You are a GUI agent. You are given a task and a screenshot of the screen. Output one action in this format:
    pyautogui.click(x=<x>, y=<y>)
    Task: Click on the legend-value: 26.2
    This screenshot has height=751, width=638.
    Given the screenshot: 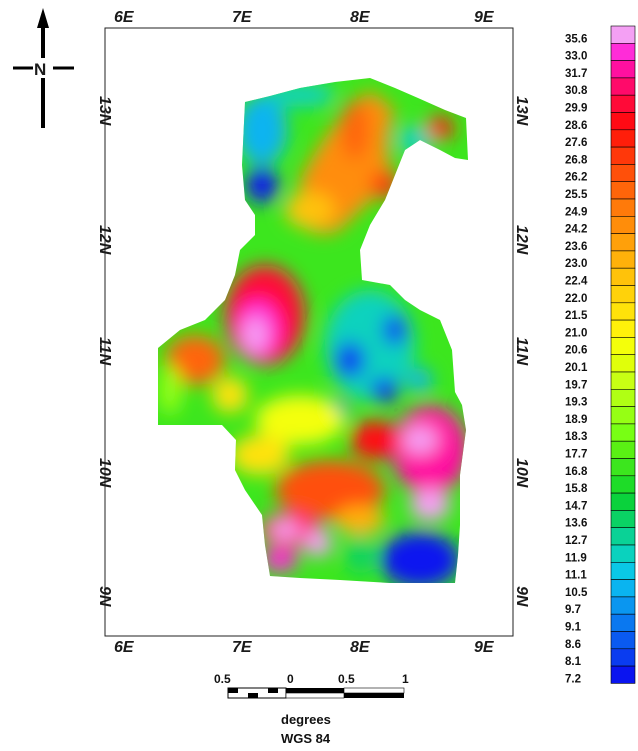 What is the action you would take?
    pyautogui.click(x=576, y=178)
    